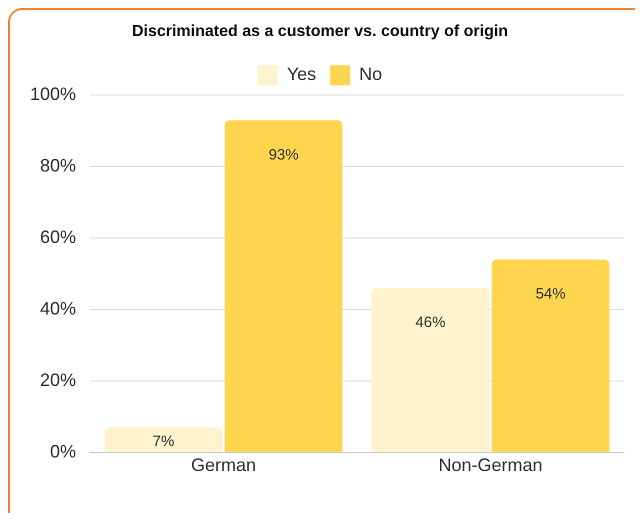 Image resolution: width=643 pixels, height=521 pixels. I want to click on data-label: 93%, so click(283, 155).